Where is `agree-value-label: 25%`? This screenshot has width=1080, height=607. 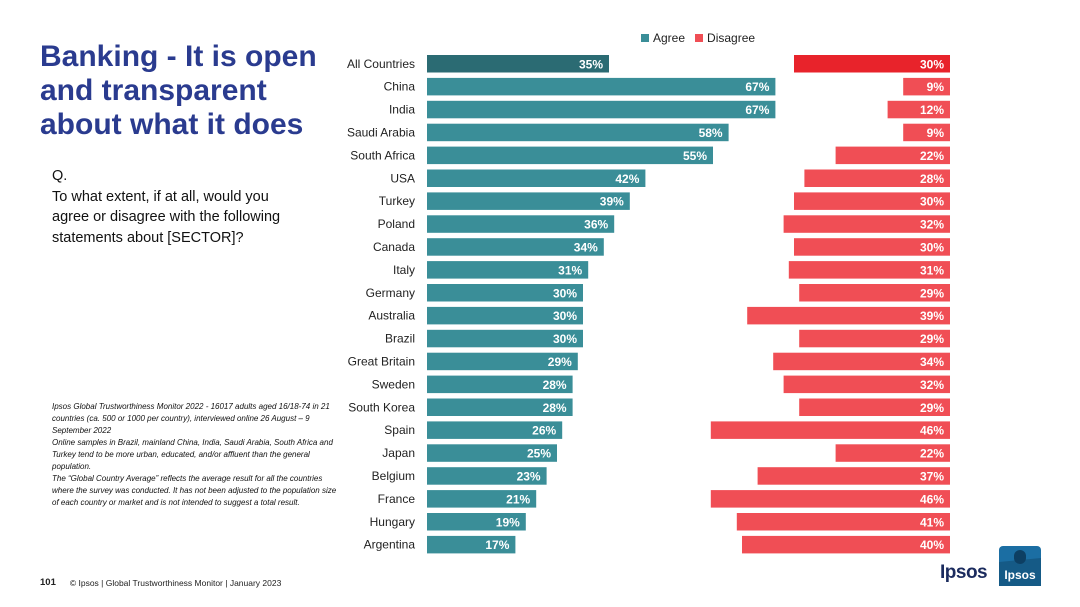
agree-value-label: 25% is located at coordinates (539, 454).